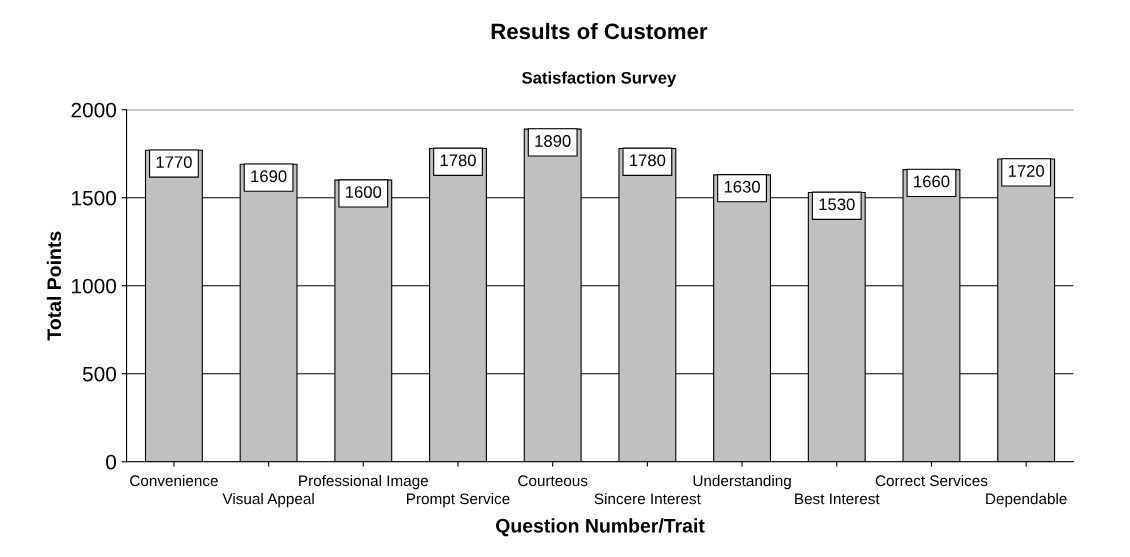 The image size is (1130, 557). What do you see at coordinates (837, 499) in the screenshot?
I see `x-tick-label: Best Interest` at bounding box center [837, 499].